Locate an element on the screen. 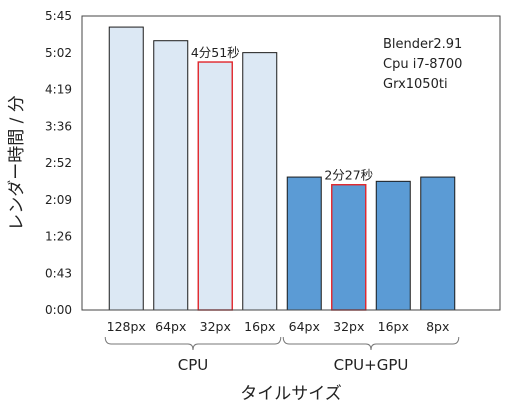 The height and width of the screenshot is (420, 518). y-tick-label: 5:45 is located at coordinates (58, 16).